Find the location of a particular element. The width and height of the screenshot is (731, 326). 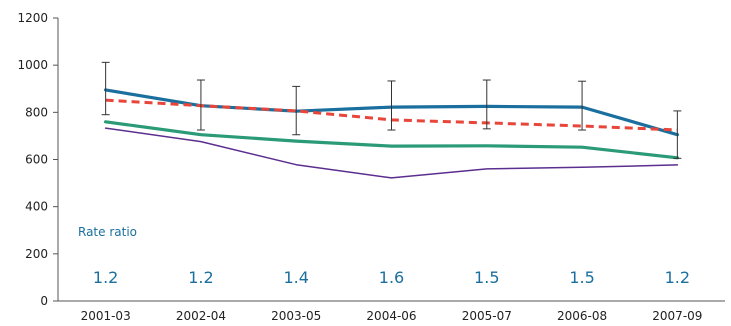

x-tick-label: 2006-08 is located at coordinates (582, 316).